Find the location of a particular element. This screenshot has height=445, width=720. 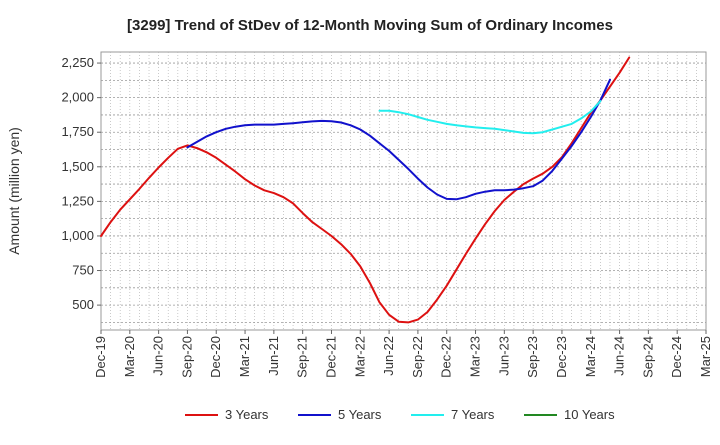

y-axis-label: Amount (million yen) is located at coordinates (14, 191).